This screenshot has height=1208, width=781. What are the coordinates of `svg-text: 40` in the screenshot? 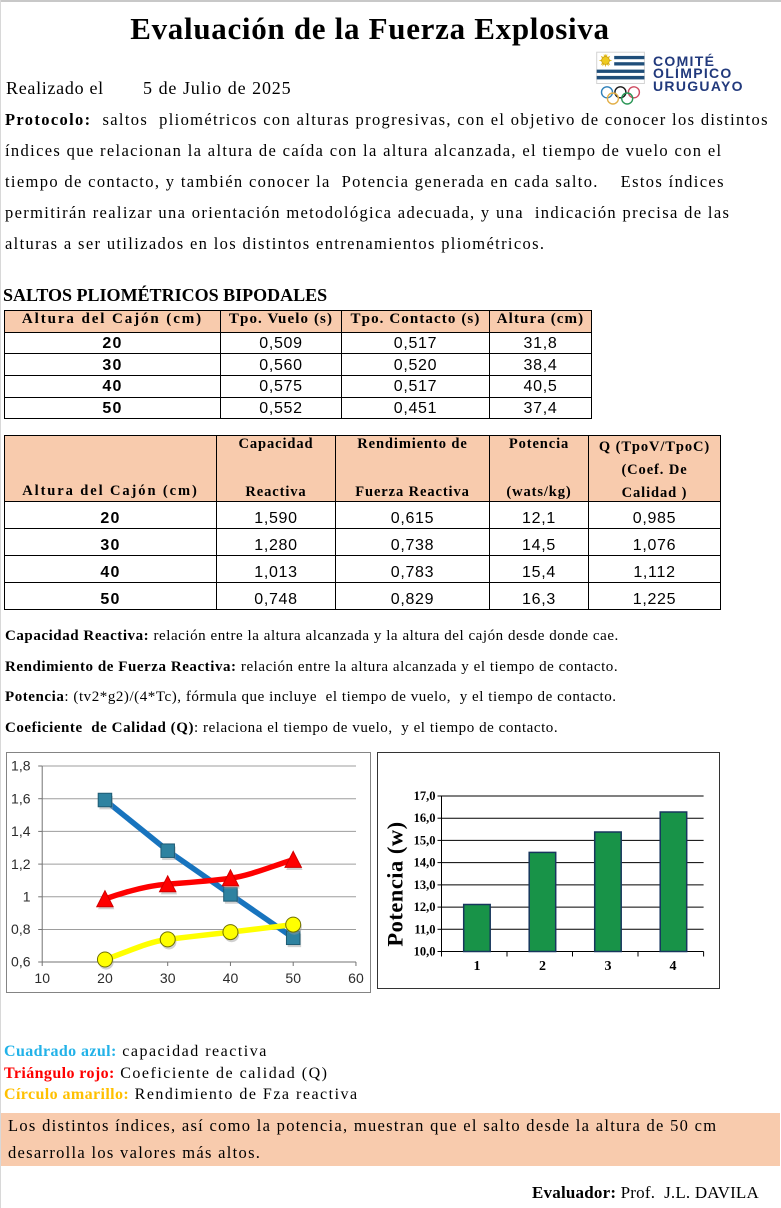 It's located at (231, 978).